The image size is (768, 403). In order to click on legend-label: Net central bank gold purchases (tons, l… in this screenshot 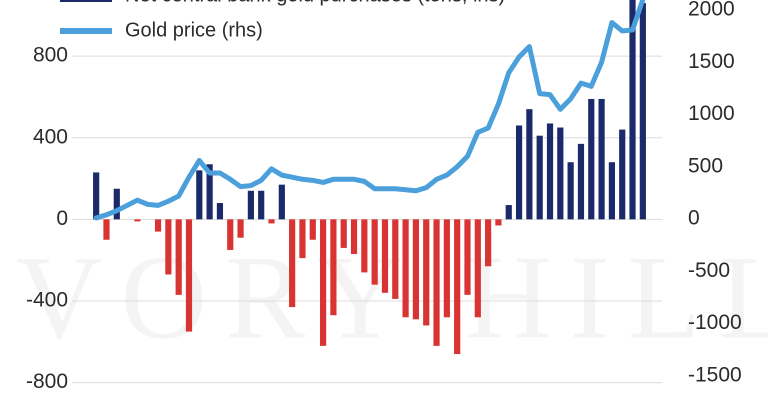, I will do `click(315, 3)`.